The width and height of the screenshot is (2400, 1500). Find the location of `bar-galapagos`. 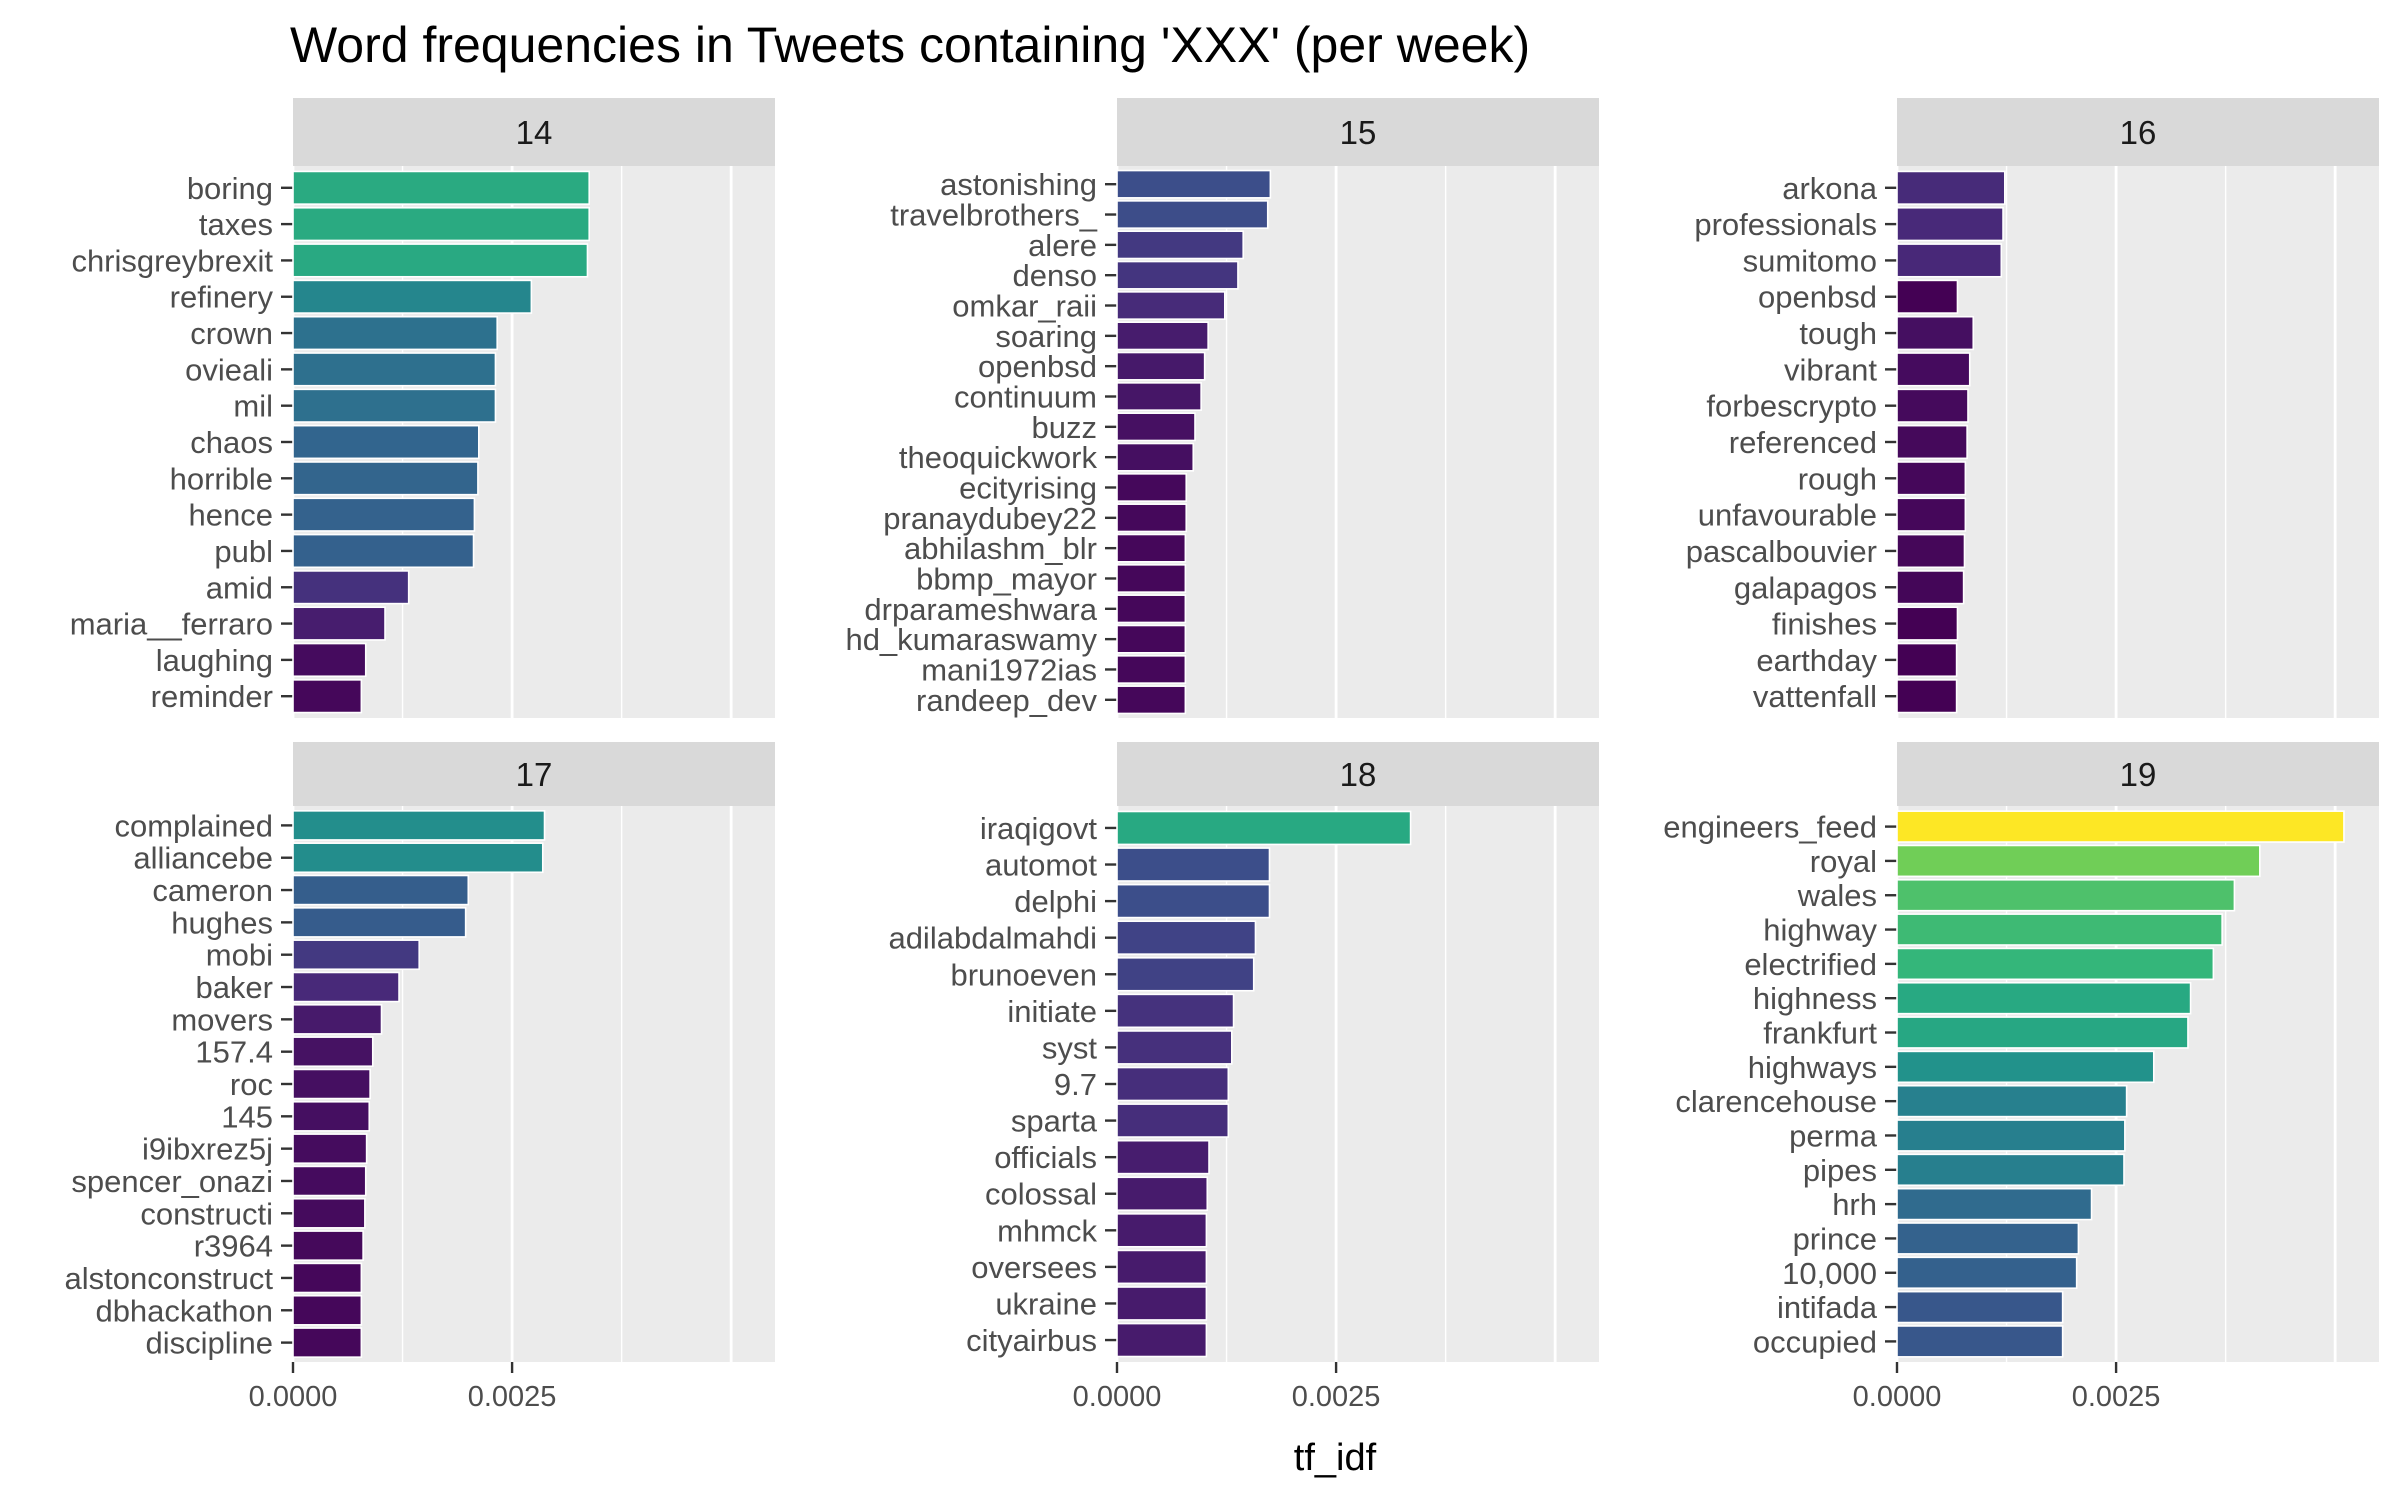

bar-galapagos is located at coordinates (1930, 587).